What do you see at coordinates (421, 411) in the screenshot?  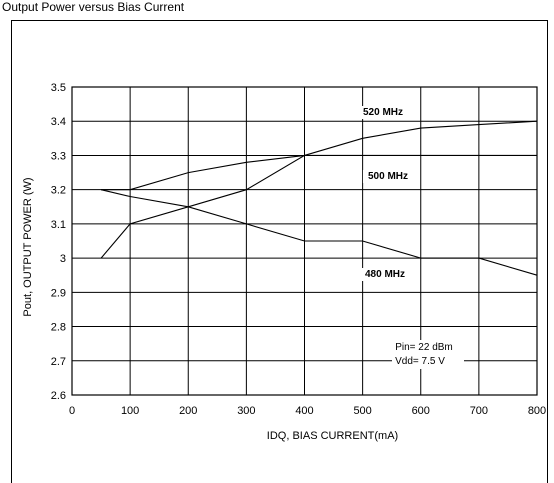 I see `x-tick-label: 600` at bounding box center [421, 411].